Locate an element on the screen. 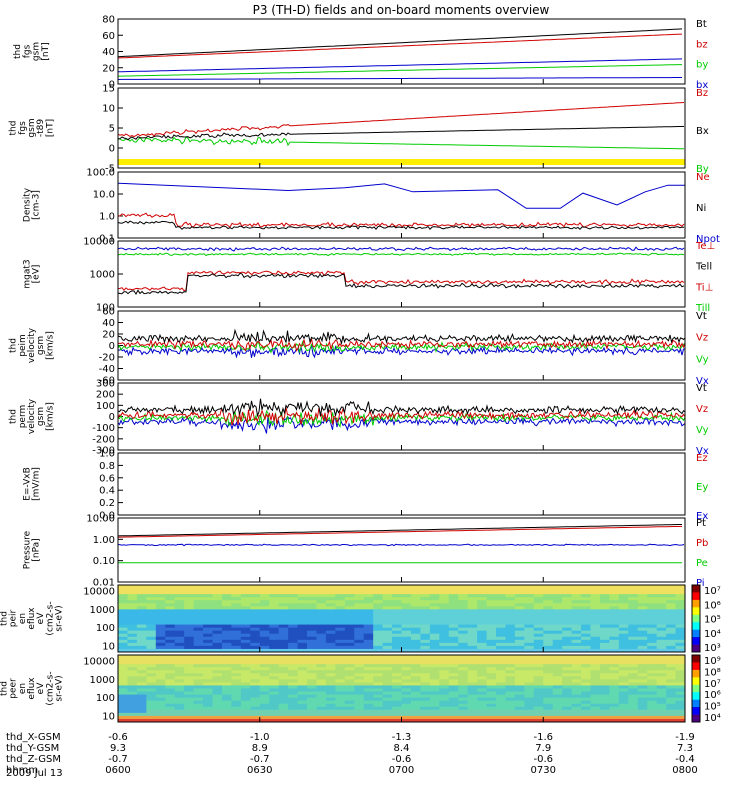  ytick-label: 0.4 is located at coordinates (107, 491).